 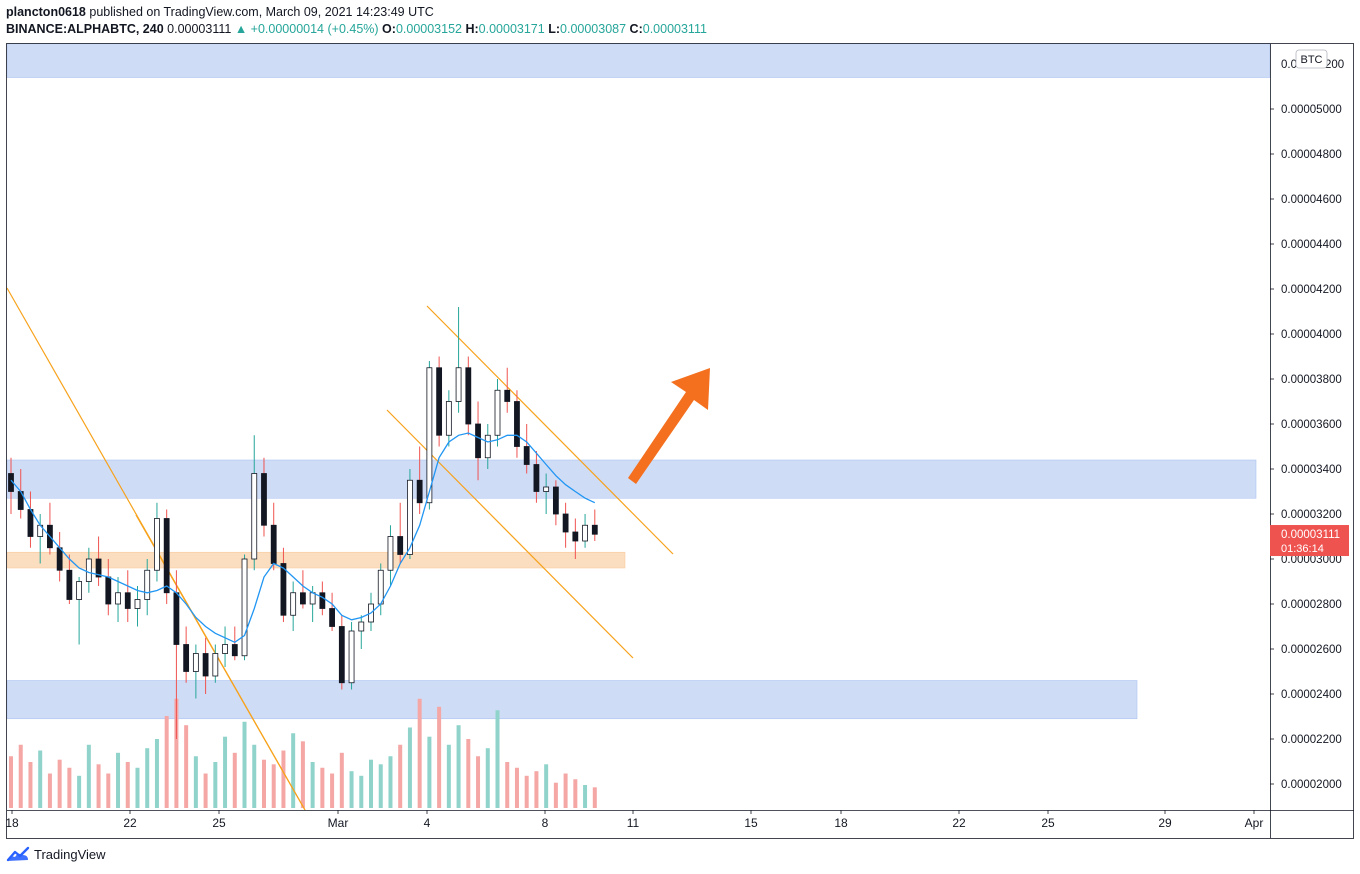 I want to click on currency-badge, so click(x=1311, y=59).